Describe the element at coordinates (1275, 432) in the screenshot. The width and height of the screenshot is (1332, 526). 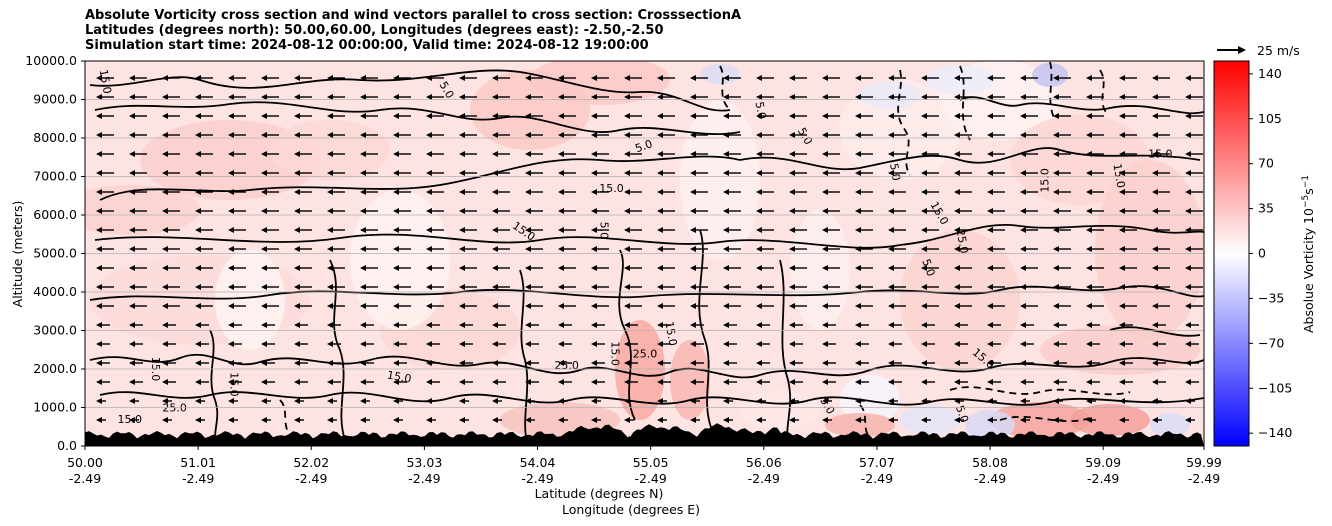
I see `colorbar-tick-label: −140` at that location.